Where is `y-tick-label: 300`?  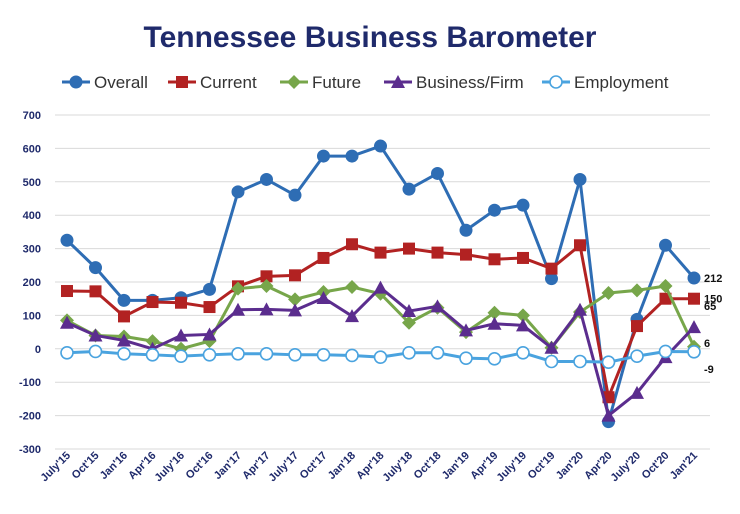
y-tick-label: 300 is located at coordinates (32, 250).